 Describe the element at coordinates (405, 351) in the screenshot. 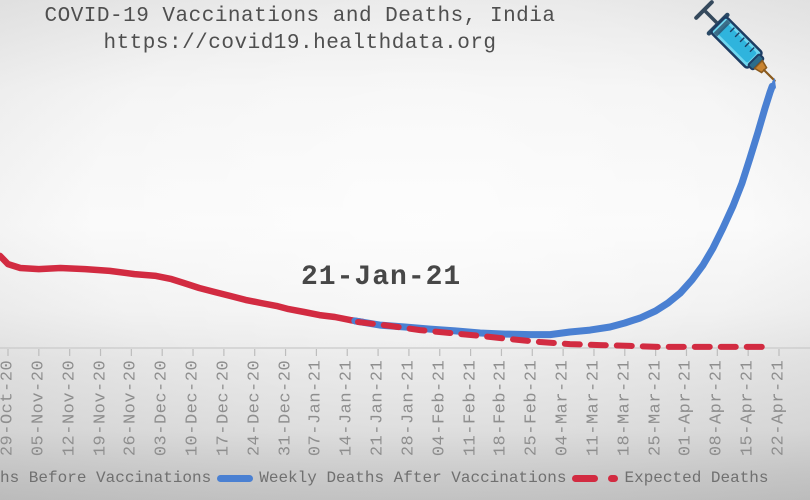

I see `x-axis` at that location.